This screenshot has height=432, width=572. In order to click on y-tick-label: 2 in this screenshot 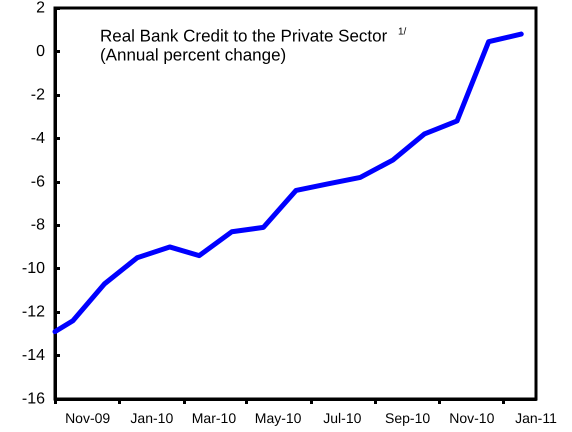, I will do `click(41, 8)`.